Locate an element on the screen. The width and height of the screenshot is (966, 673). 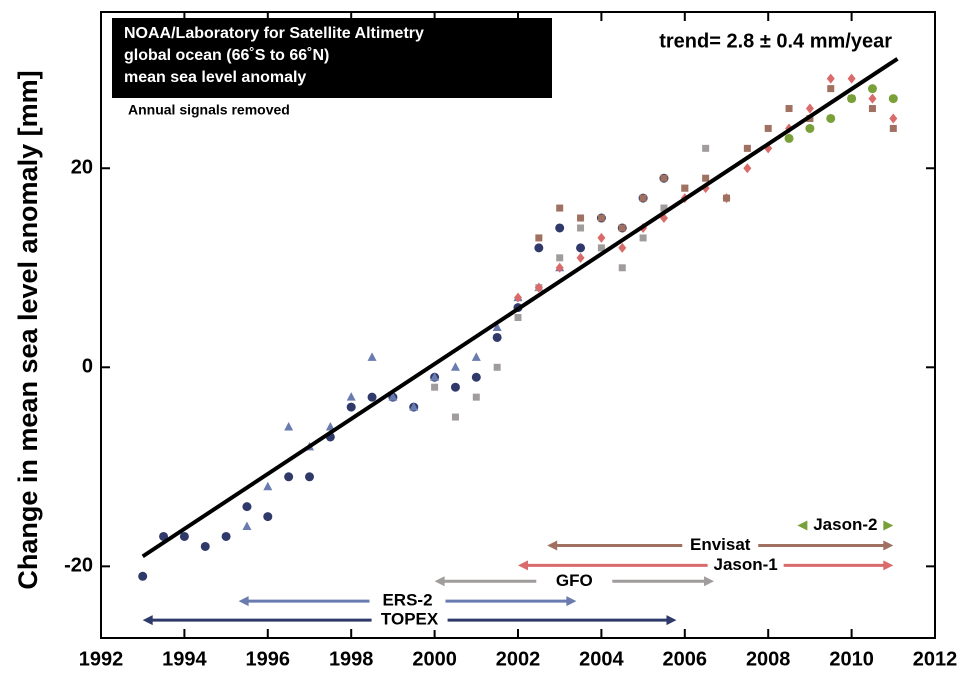
x-tick-label: 2006 is located at coordinates (685, 659).